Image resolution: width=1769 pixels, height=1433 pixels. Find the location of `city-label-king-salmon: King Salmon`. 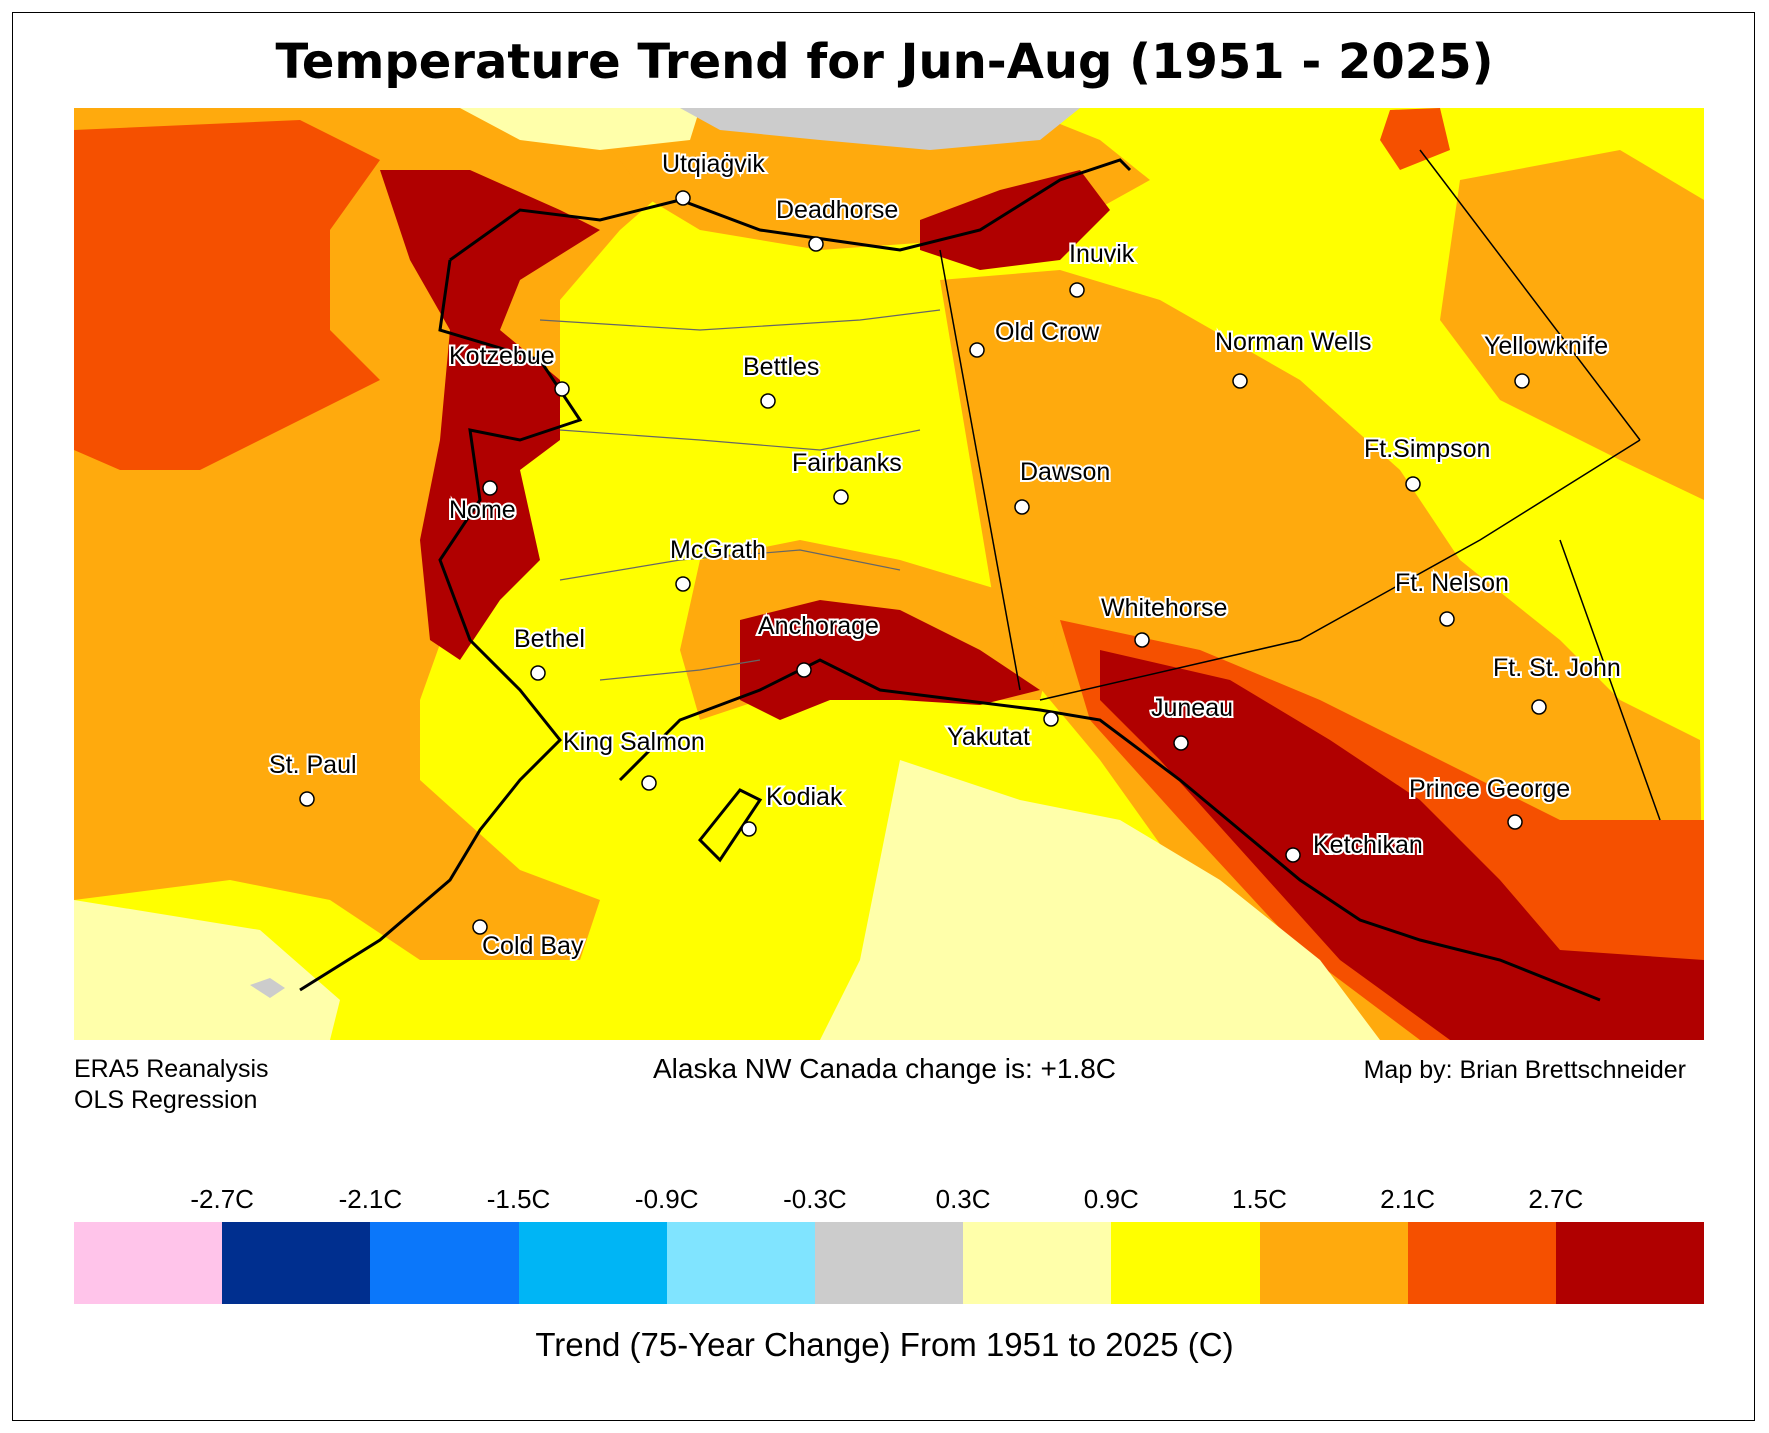

city-label-king-salmon: King Salmon is located at coordinates (634, 742).